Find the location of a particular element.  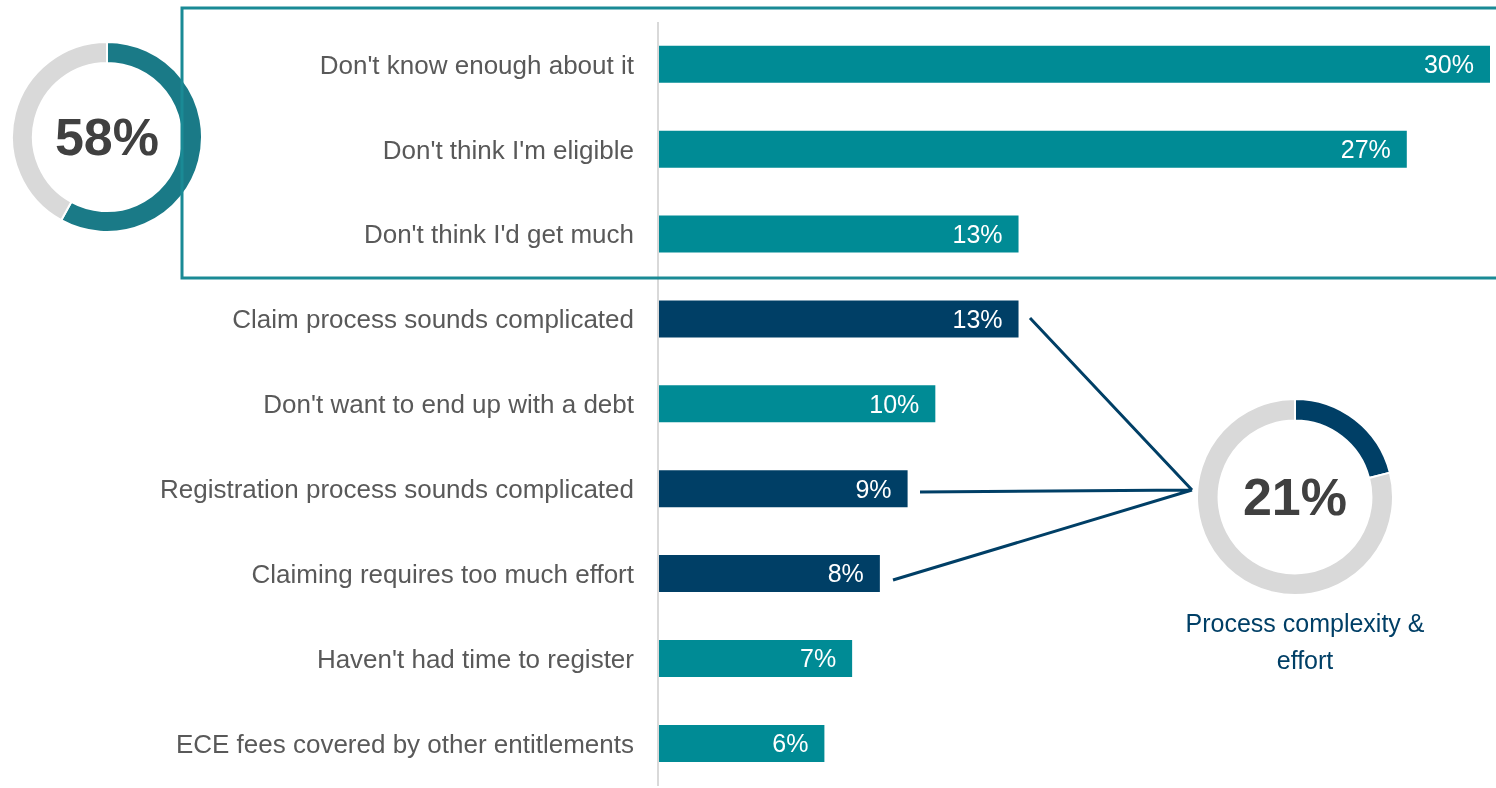

data-label: 27% is located at coordinates (1365, 149).